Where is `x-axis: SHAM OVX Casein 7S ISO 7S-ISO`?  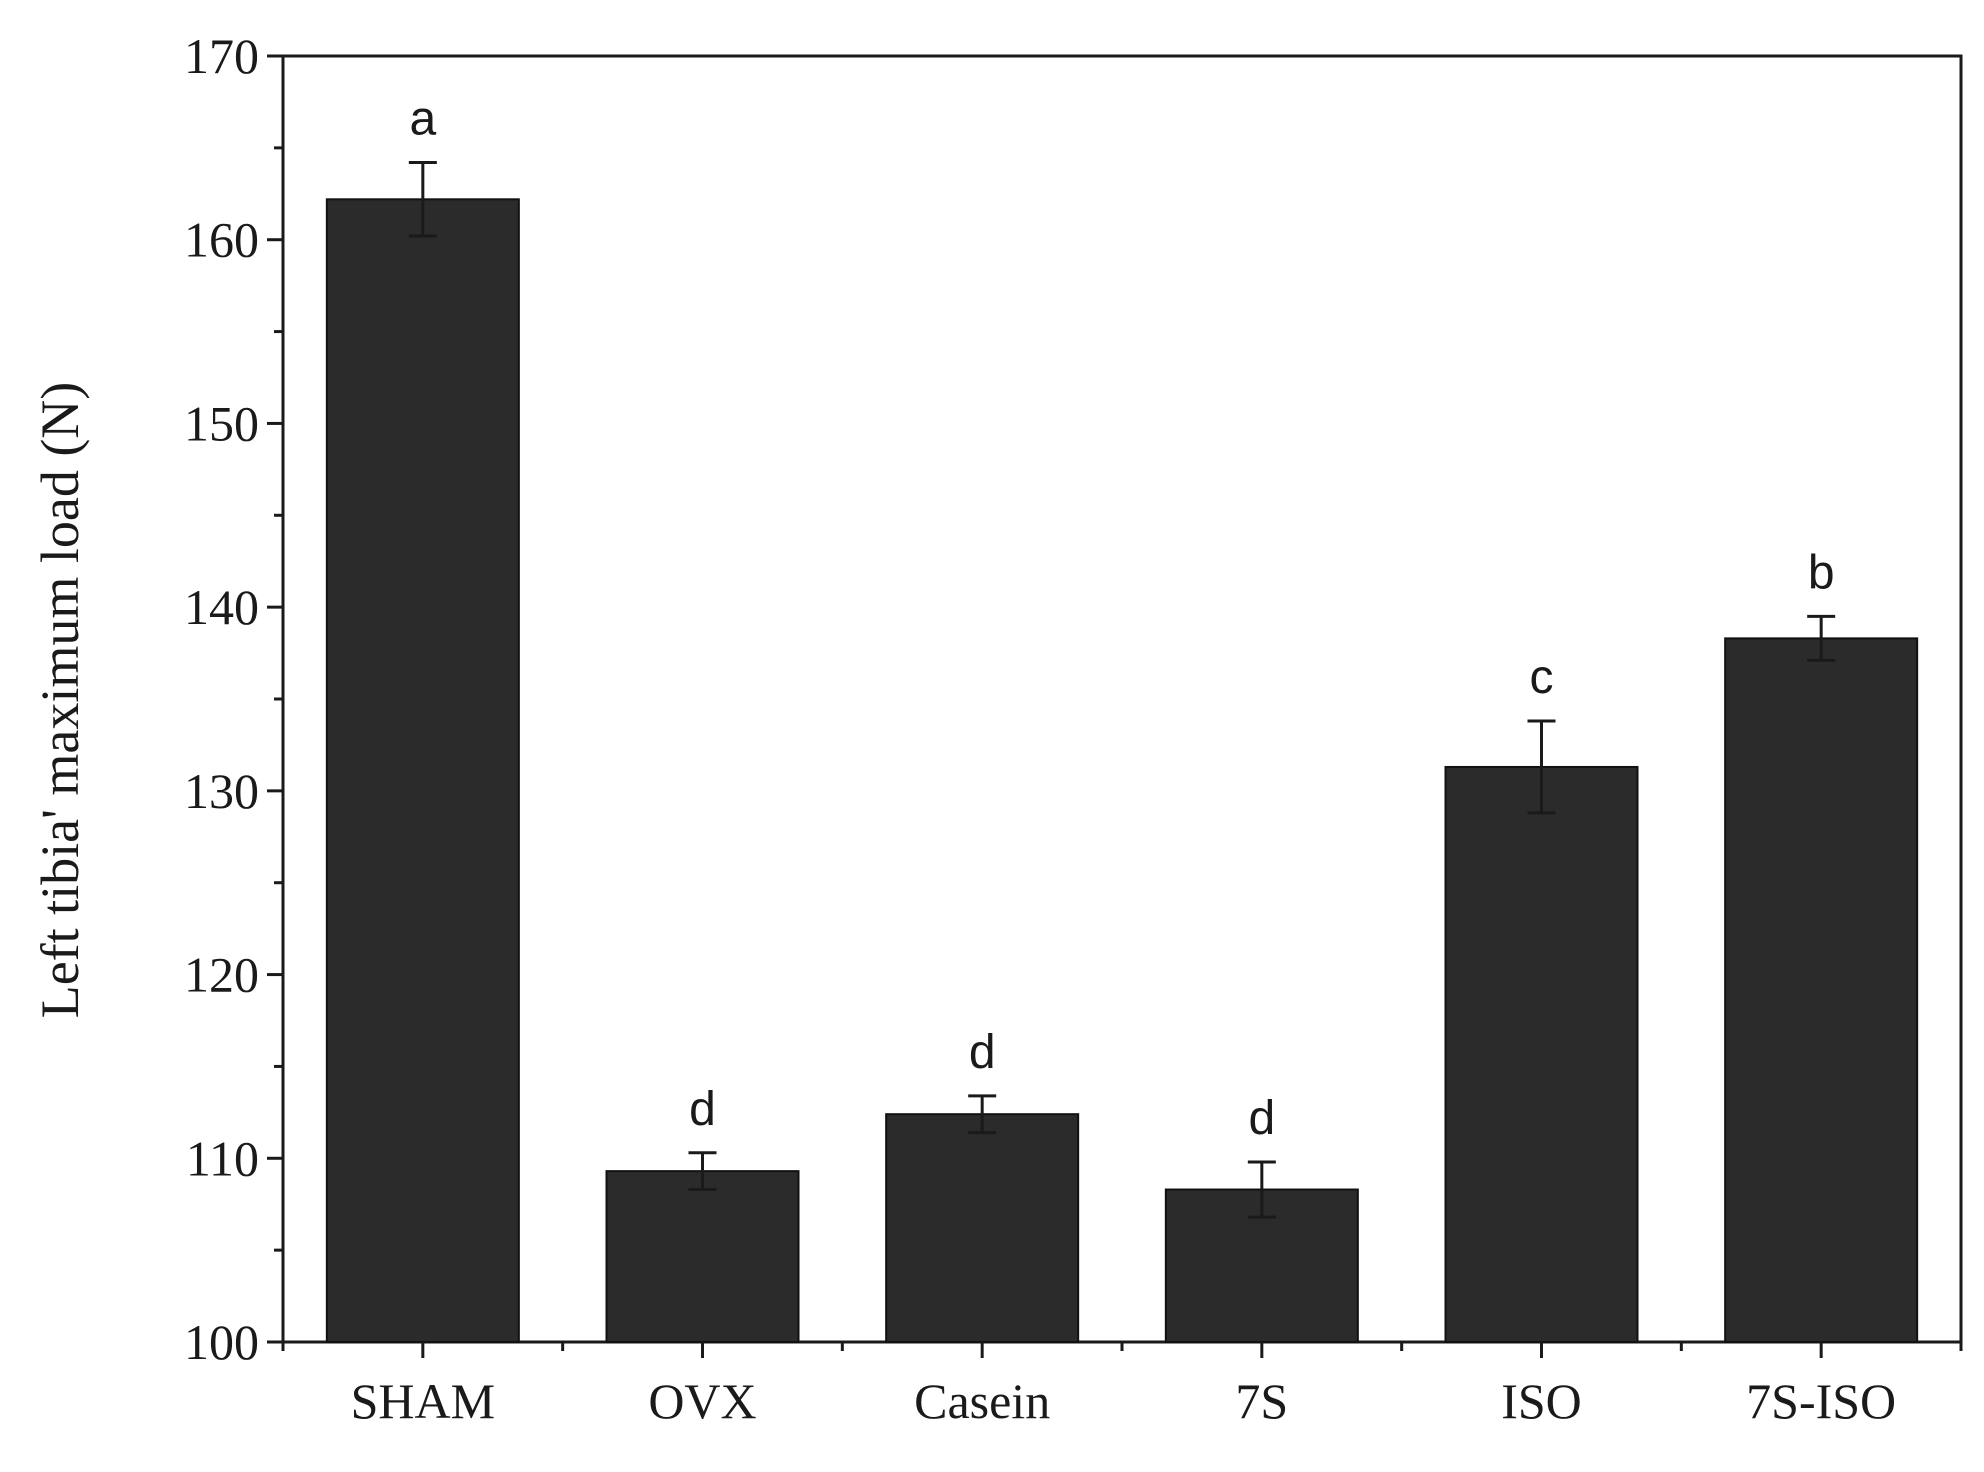
x-axis: SHAM OVX Casein 7S ISO 7S-ISO is located at coordinates (1122, 1385).